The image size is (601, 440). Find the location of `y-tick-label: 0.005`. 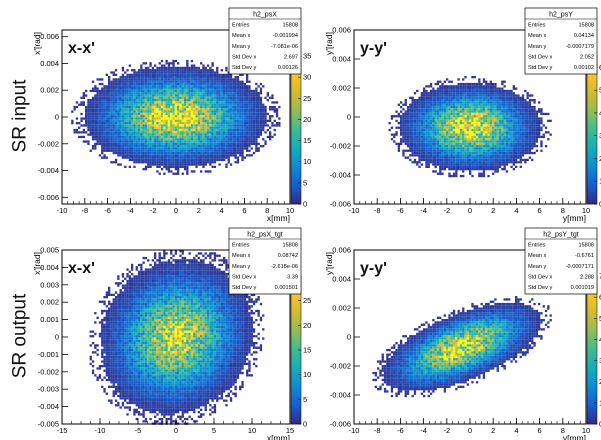

y-tick-label: 0.005 is located at coordinates (49, 250).